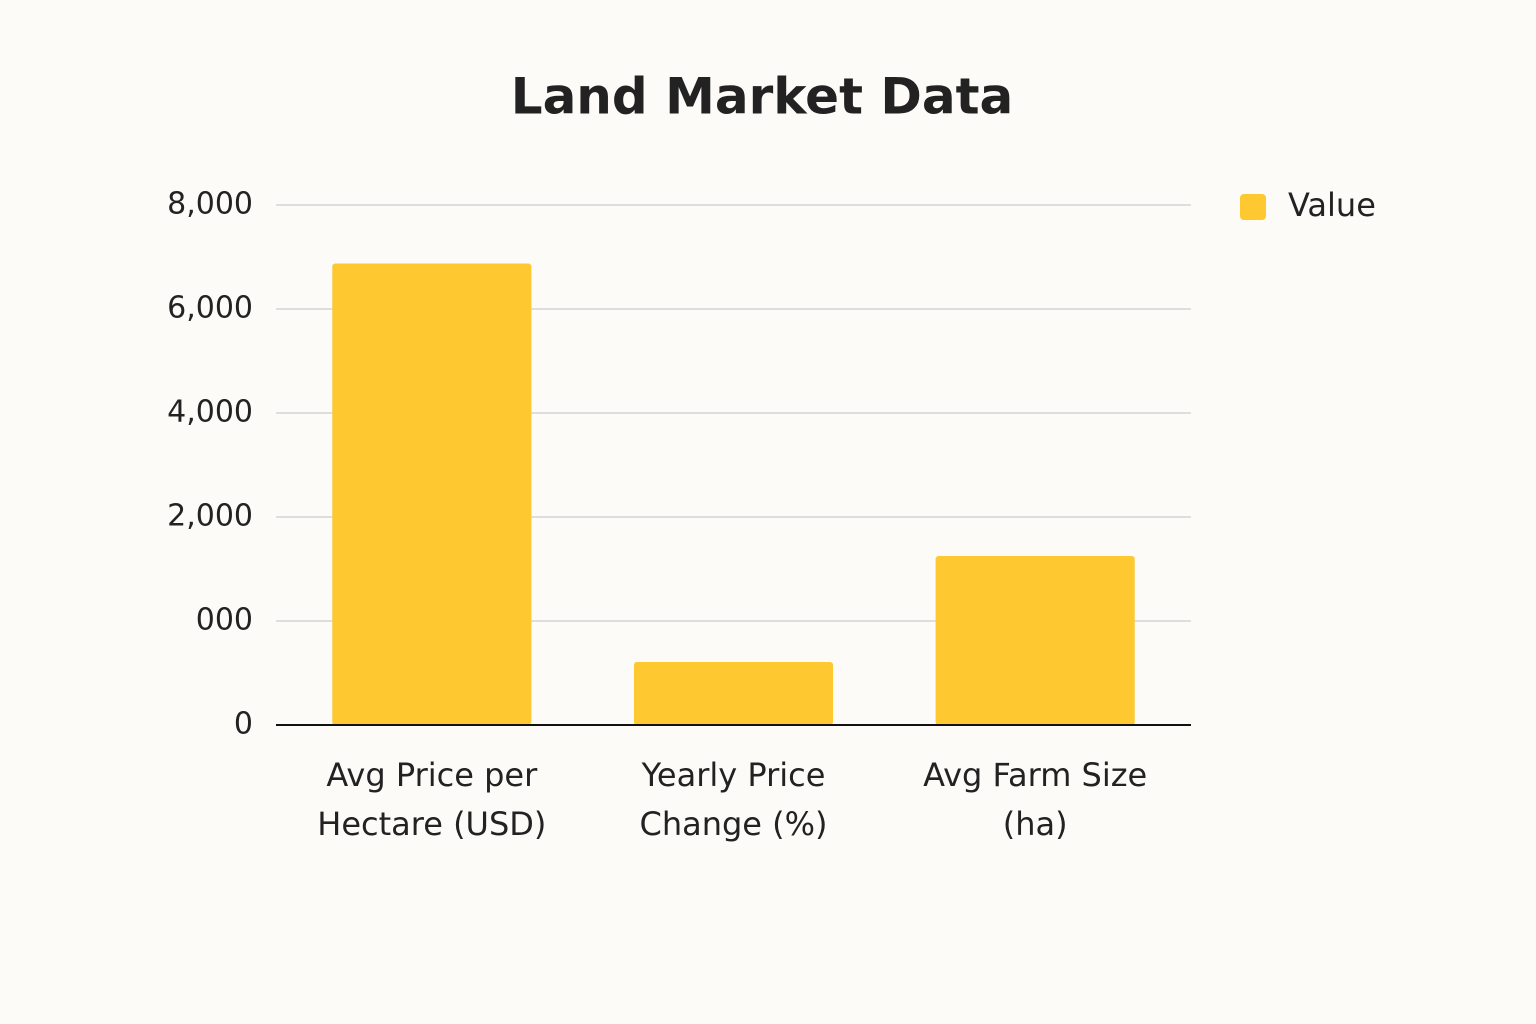  I want to click on legend-swatch, so click(1253, 207).